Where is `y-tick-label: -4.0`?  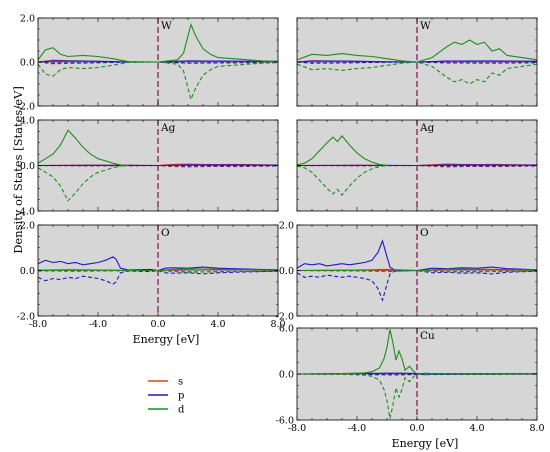 y-tick-label: -4.0 is located at coordinates (26, 212).